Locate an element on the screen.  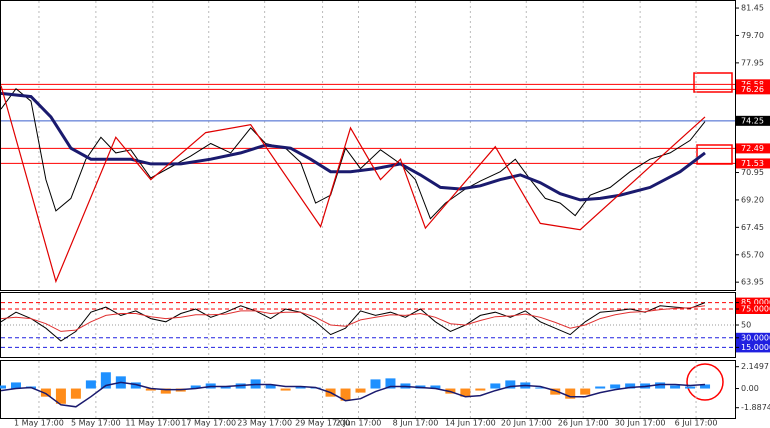
y-tick-label: 0.00 is located at coordinates (750, 388).